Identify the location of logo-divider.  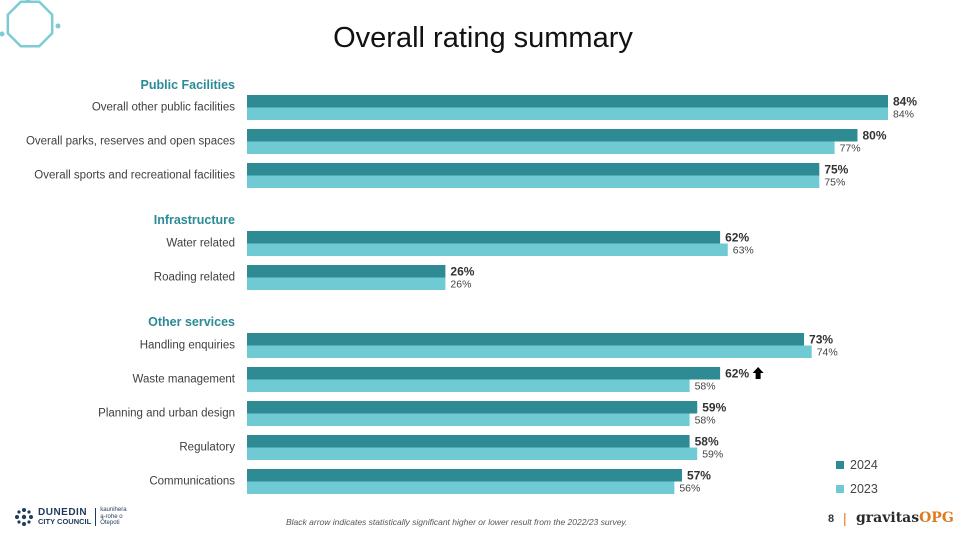
(96, 517).